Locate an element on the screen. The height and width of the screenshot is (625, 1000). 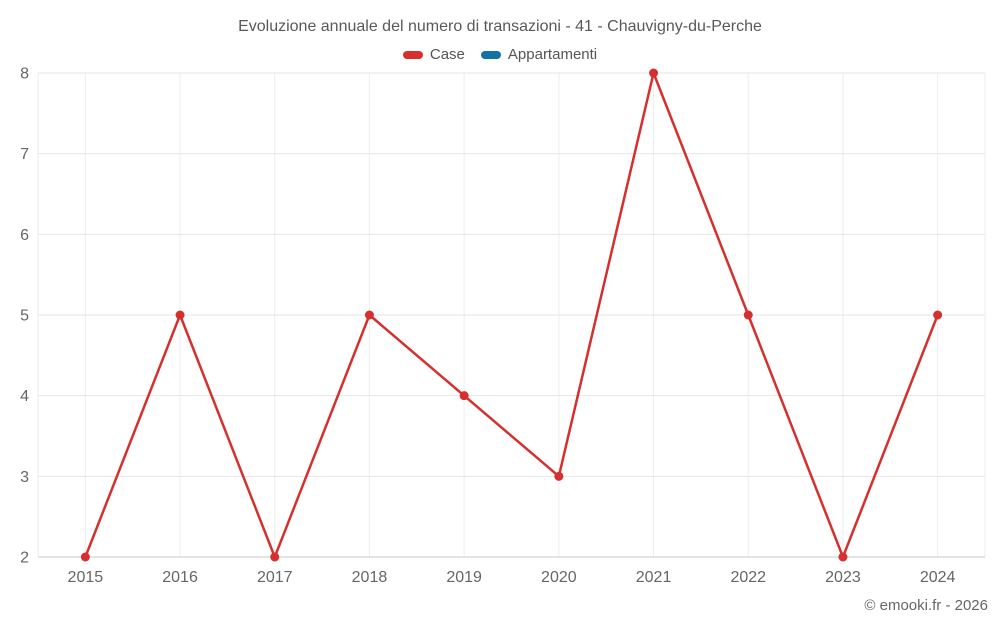
y-tick-label-2: 2 is located at coordinates (24, 558).